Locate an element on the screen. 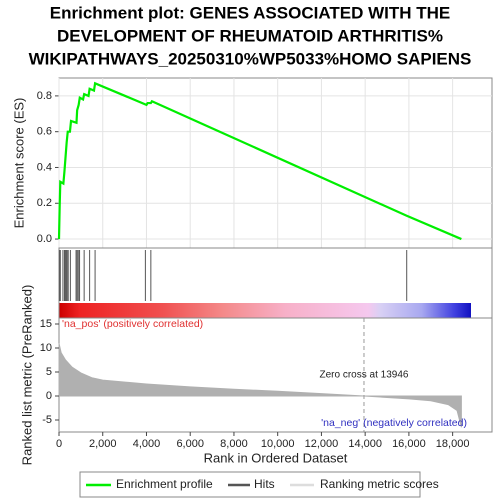 The height and width of the screenshot is (500, 500). y-tick-label: 0.2 is located at coordinates (44, 203).